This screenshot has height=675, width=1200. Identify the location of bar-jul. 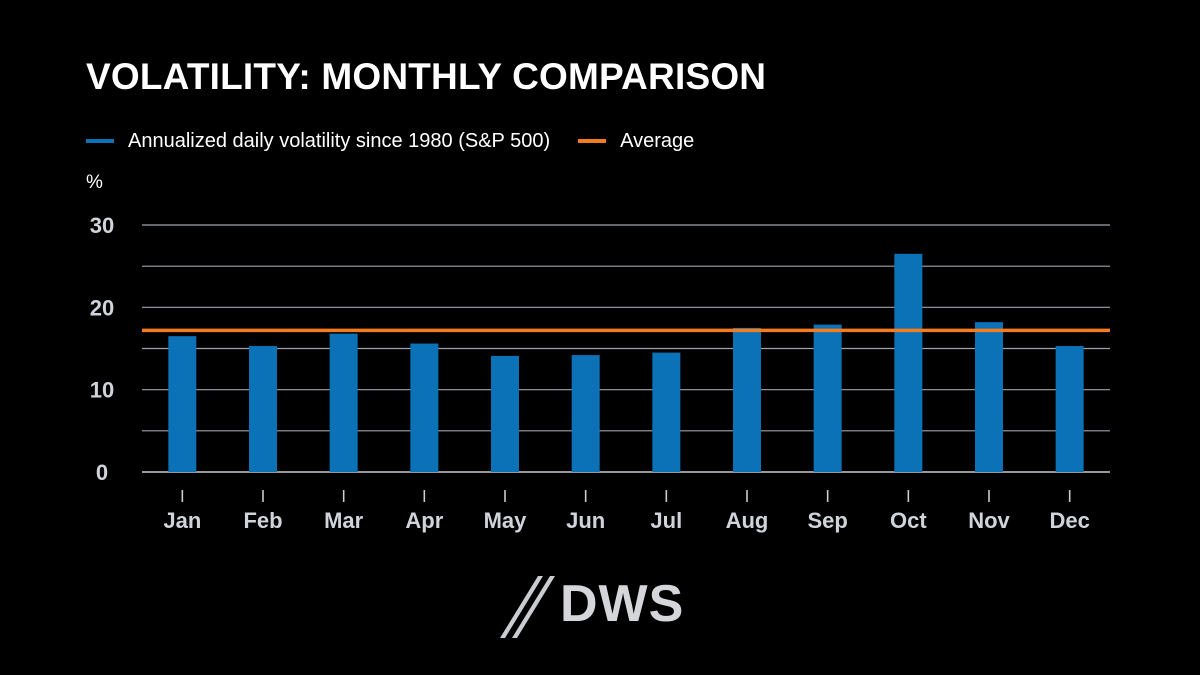
(666, 412).